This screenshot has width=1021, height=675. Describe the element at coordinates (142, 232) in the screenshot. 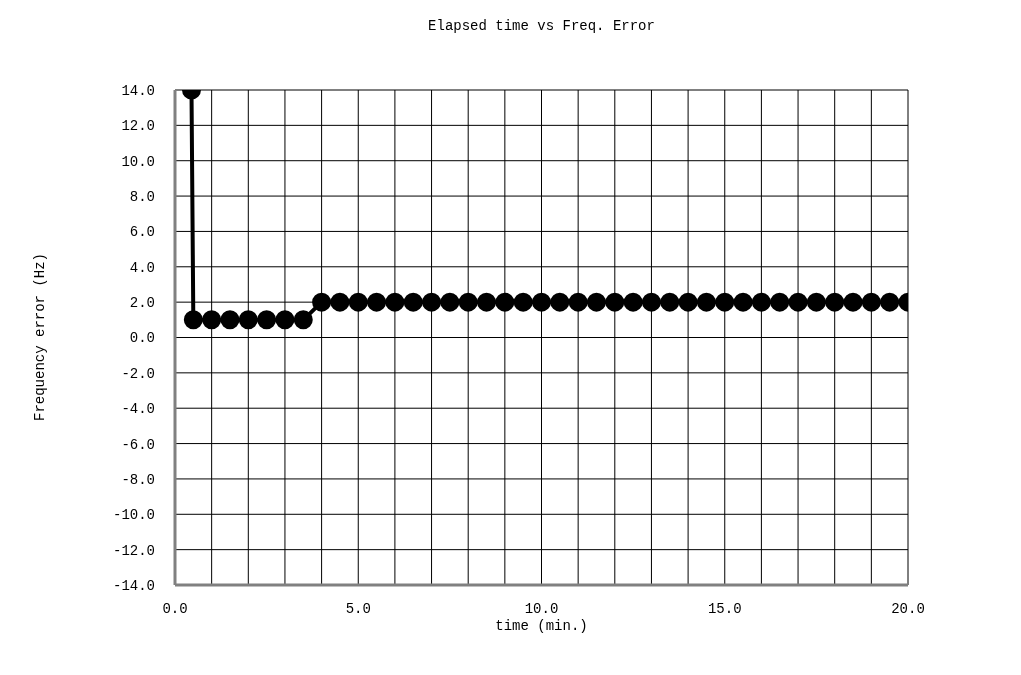

I see `y-tick-label: 6.0` at that location.